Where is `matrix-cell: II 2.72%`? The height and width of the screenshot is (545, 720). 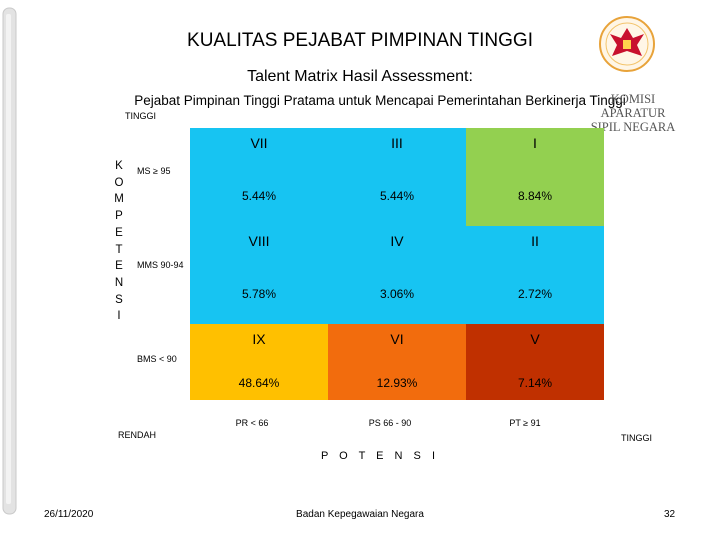
matrix-cell: II 2.72% is located at coordinates (535, 275).